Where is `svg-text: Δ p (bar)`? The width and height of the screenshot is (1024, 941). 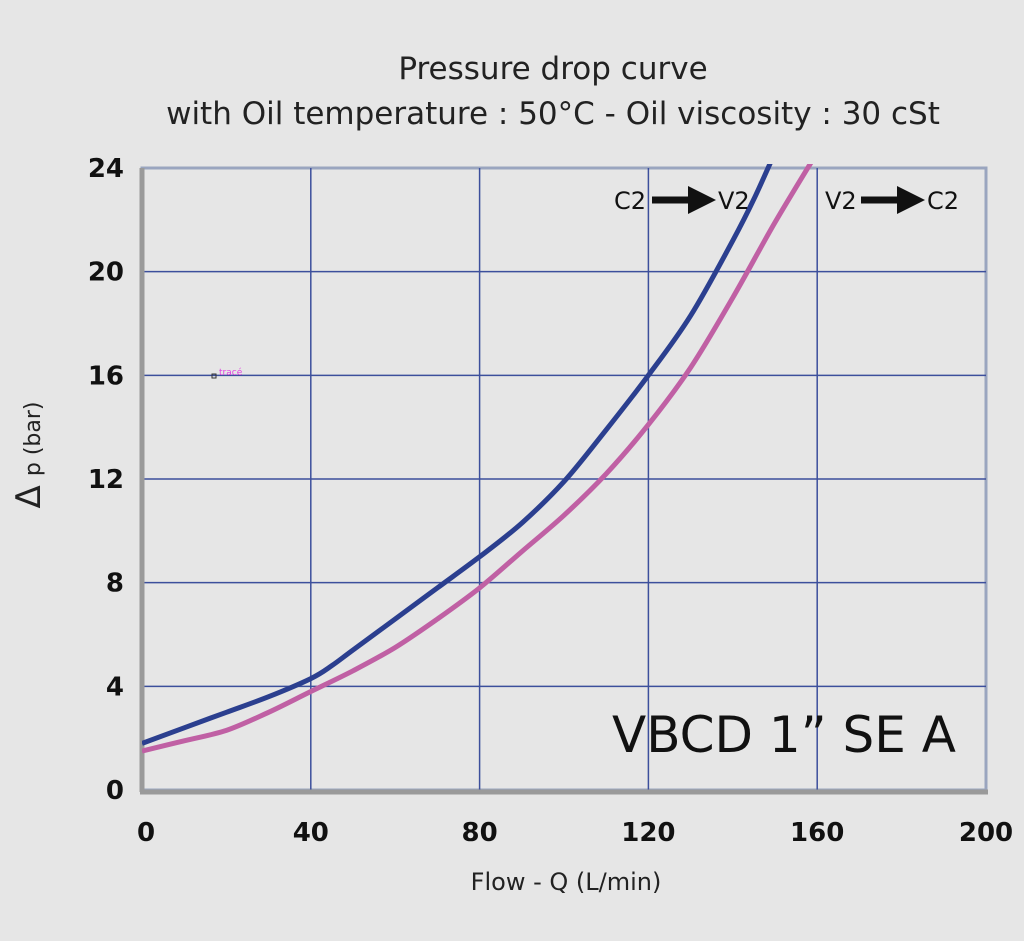
svg-text: Δ p (bar) is located at coordinates (29, 455).